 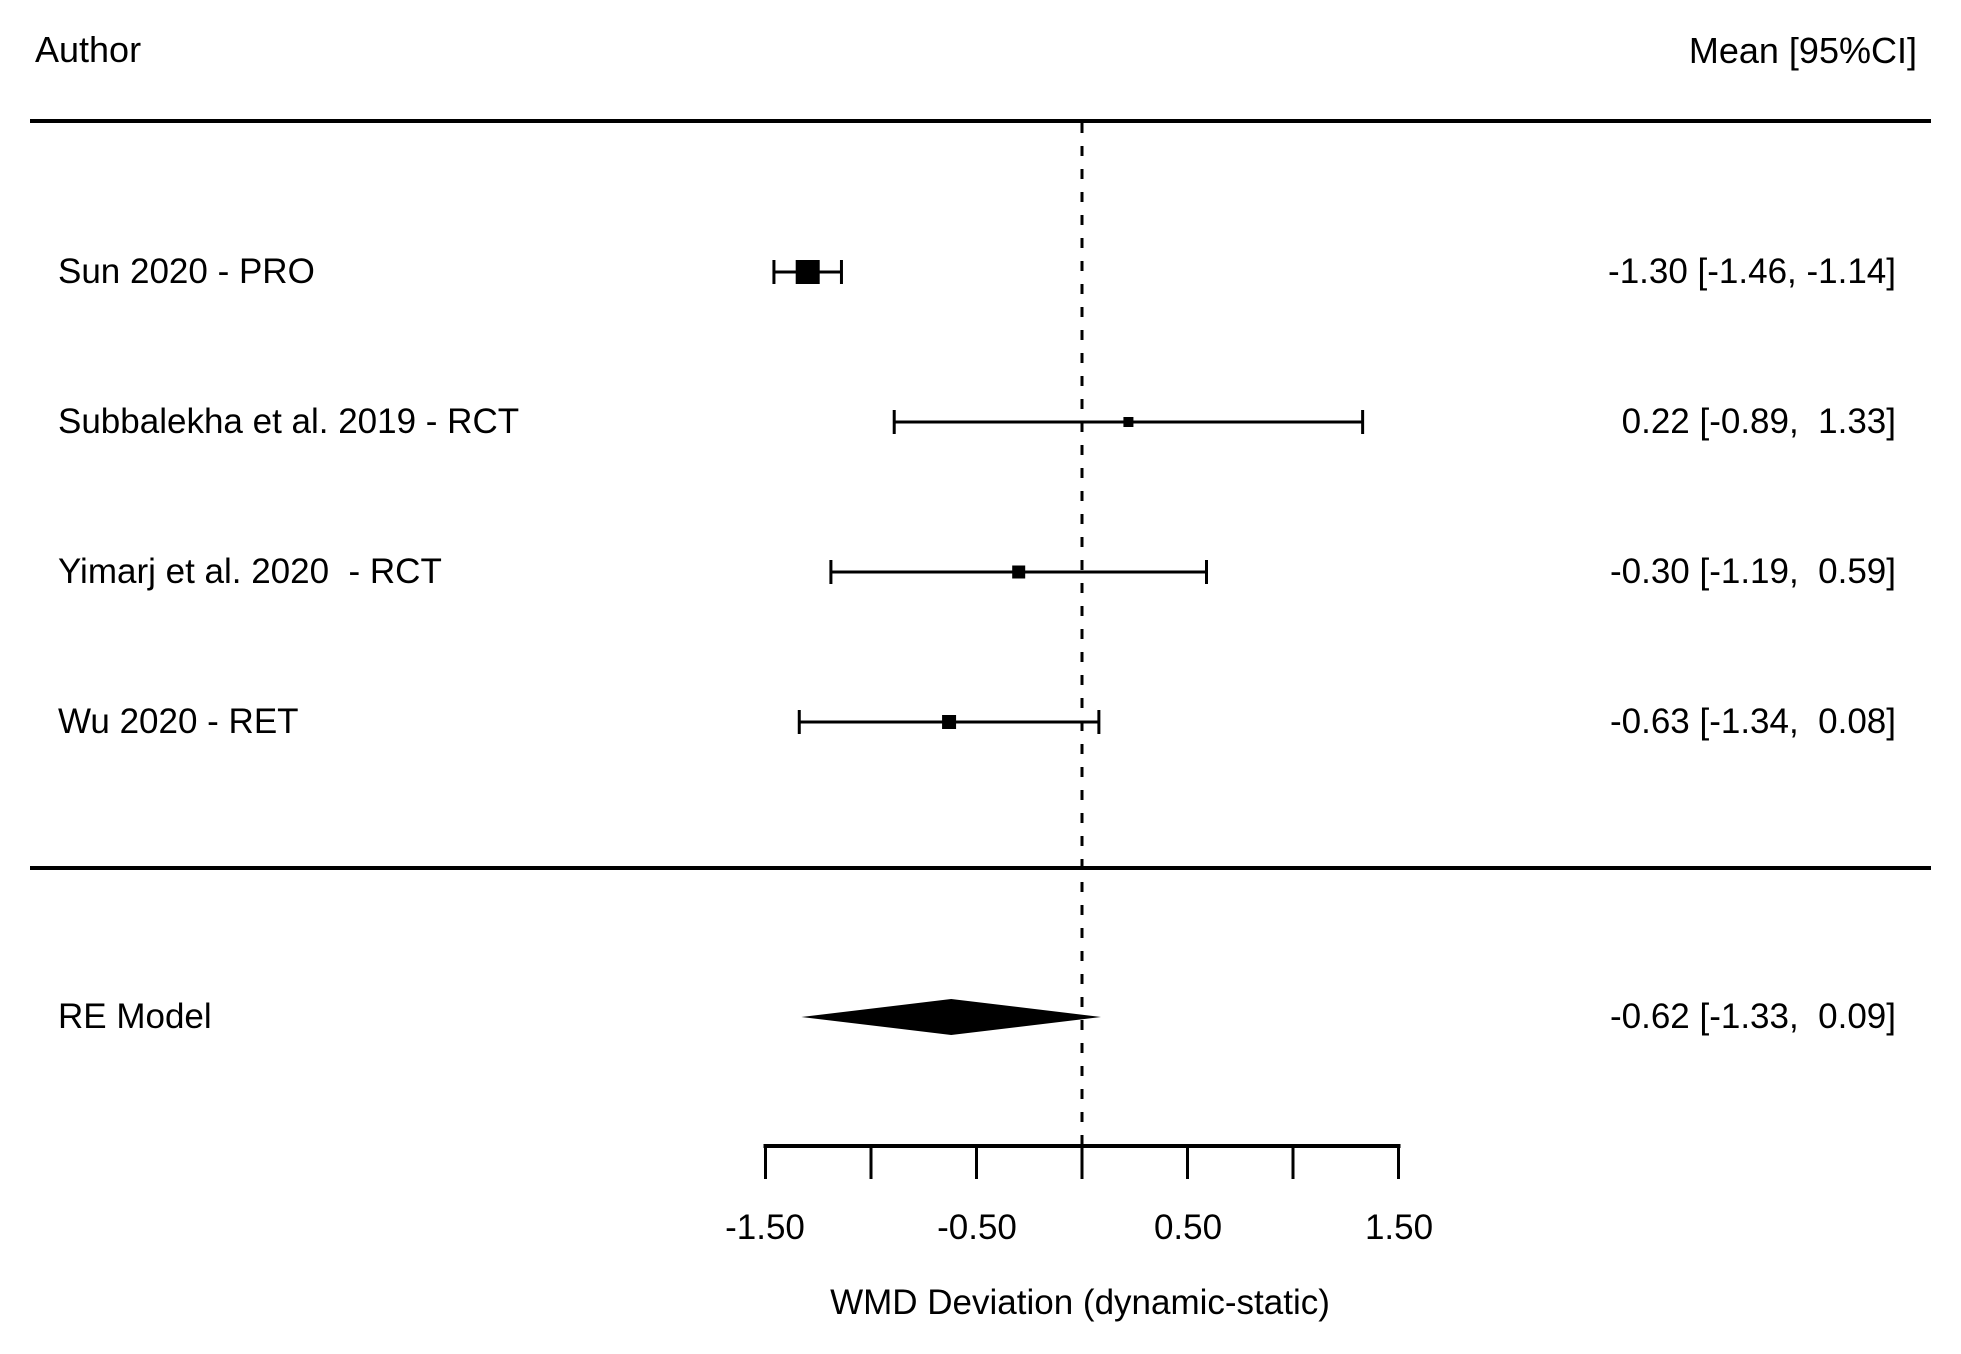 What do you see at coordinates (1752, 721) in the screenshot?
I see `study-estimate-value: -0.63 [-1.34, 0.08]` at bounding box center [1752, 721].